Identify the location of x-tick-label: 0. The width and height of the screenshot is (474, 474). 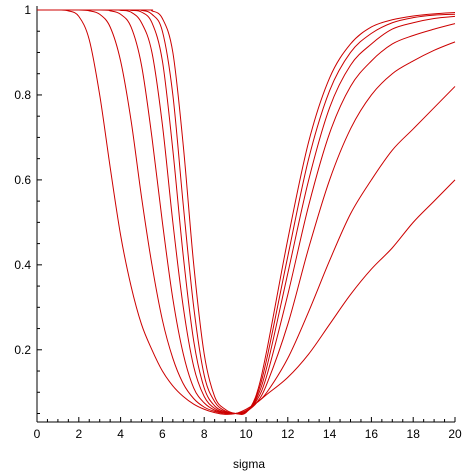
(37, 434).